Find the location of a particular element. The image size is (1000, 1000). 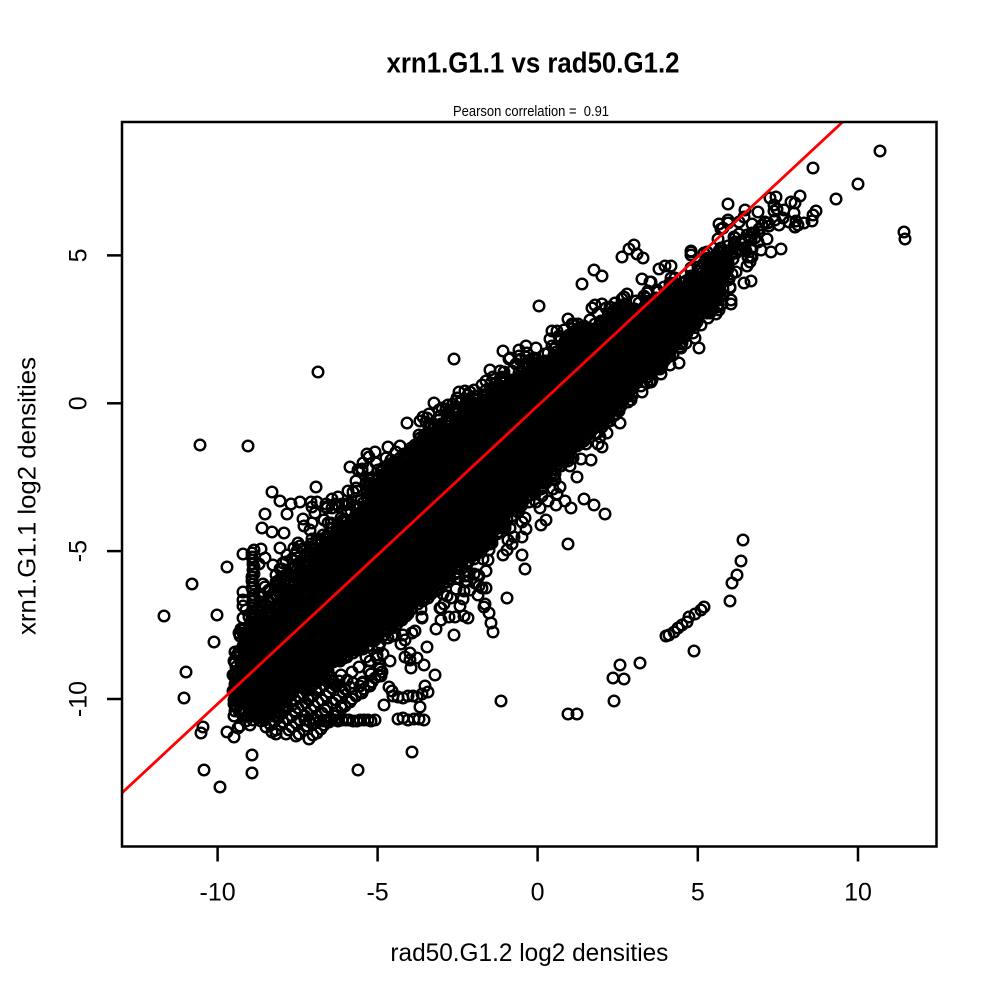

svg-text: Pearson correlation = 0.91 is located at coordinates (531, 112).